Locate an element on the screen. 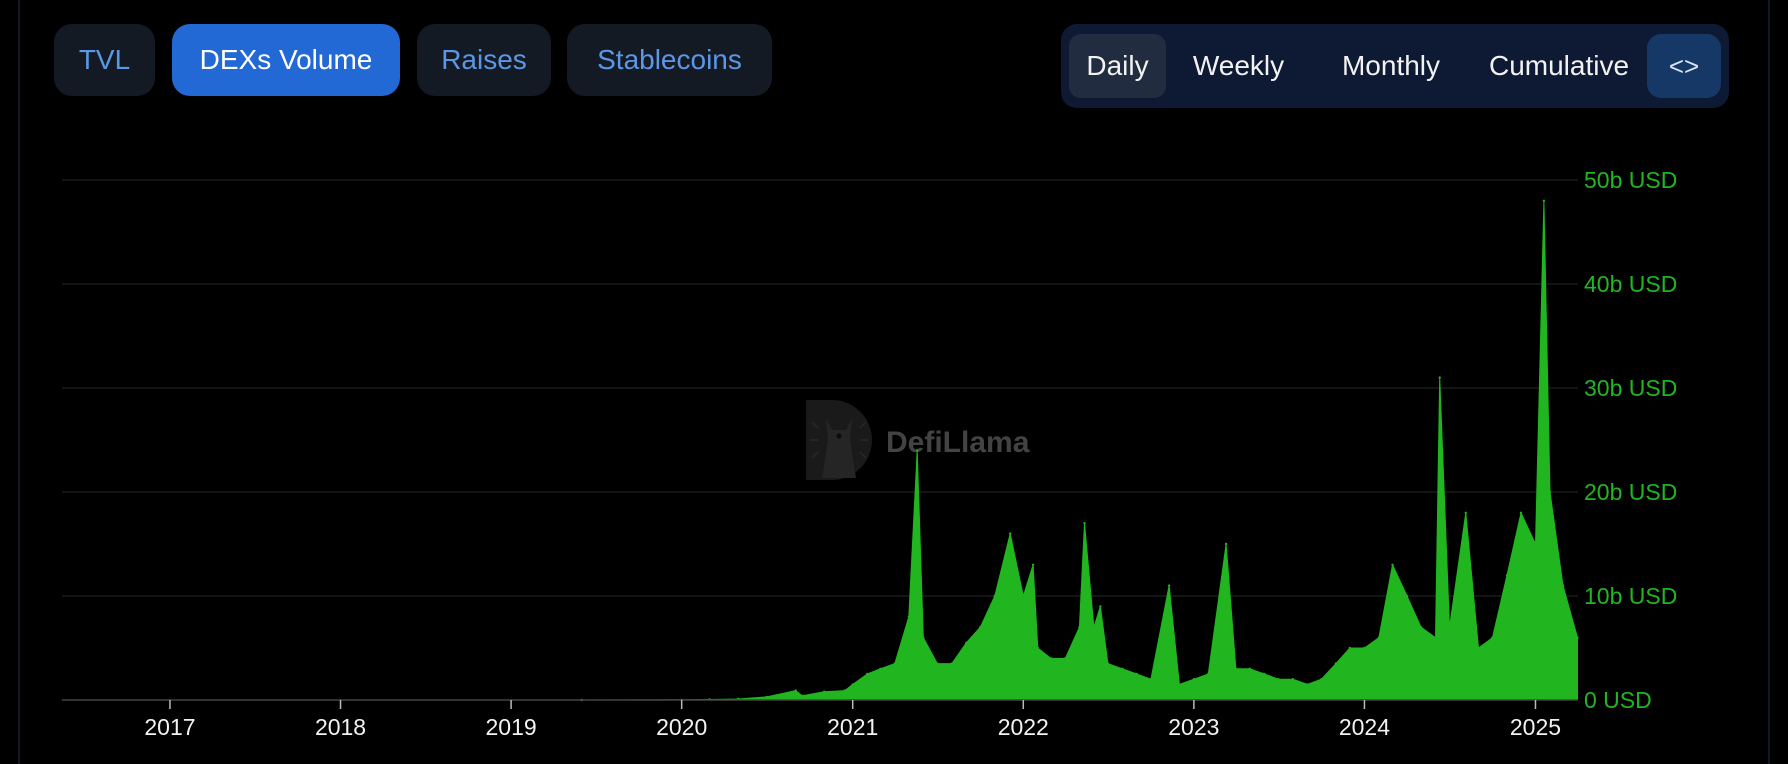 This screenshot has width=1788, height=764. x-tick-label: 2022 is located at coordinates (1023, 727).